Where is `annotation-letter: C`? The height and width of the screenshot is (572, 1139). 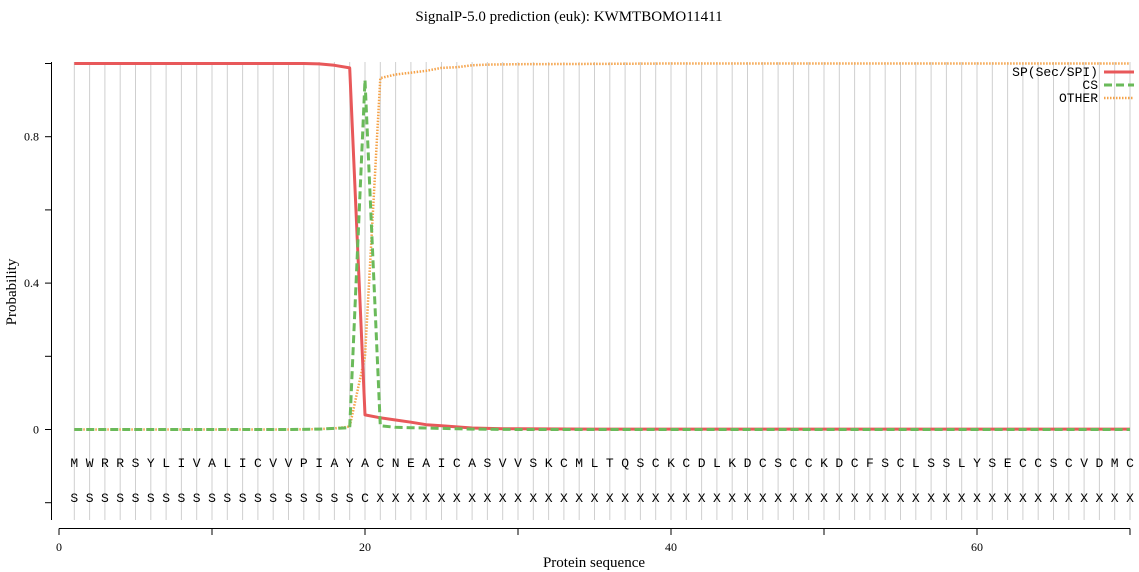 annotation-letter: C is located at coordinates (365, 498).